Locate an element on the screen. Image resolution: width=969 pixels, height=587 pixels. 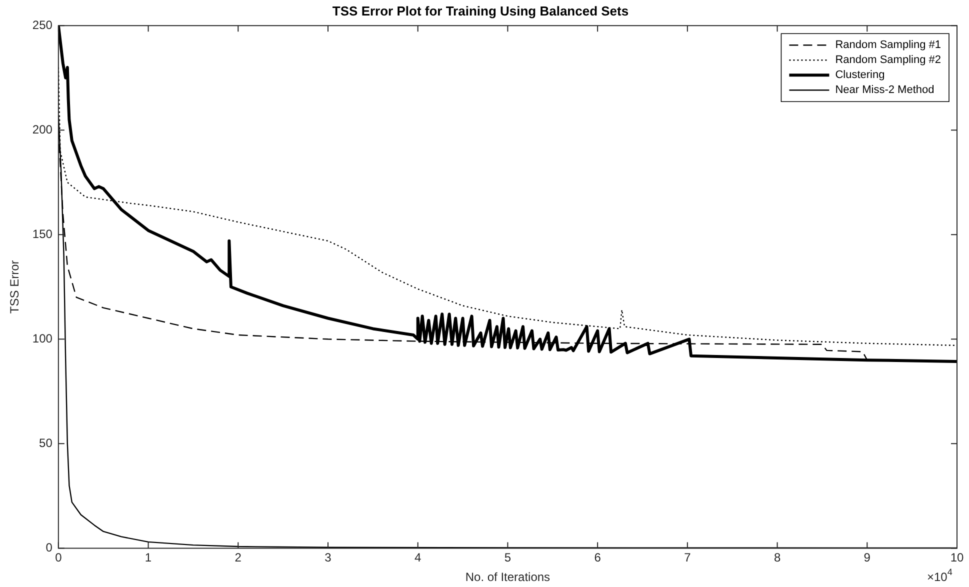
x-tick-label: 7 is located at coordinates (688, 557).